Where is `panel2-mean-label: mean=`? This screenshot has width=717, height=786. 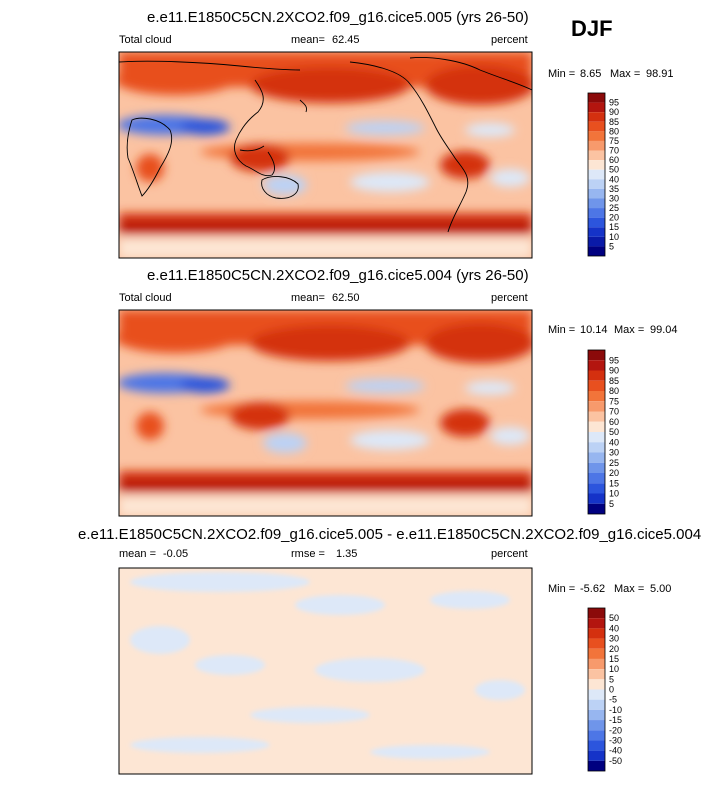
panel2-mean-label: mean= is located at coordinates (308, 298).